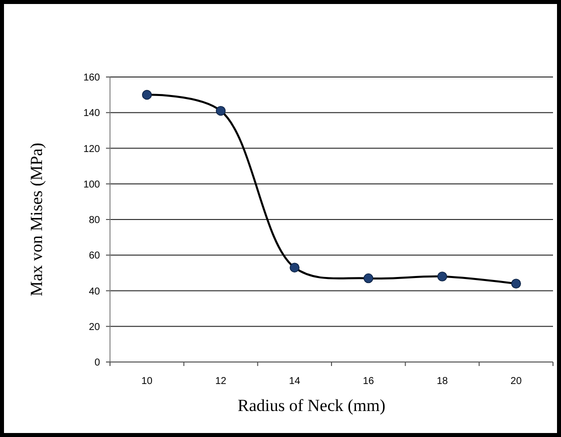  What do you see at coordinates (97, 363) in the screenshot?
I see `y-tick-label: 0` at bounding box center [97, 363].